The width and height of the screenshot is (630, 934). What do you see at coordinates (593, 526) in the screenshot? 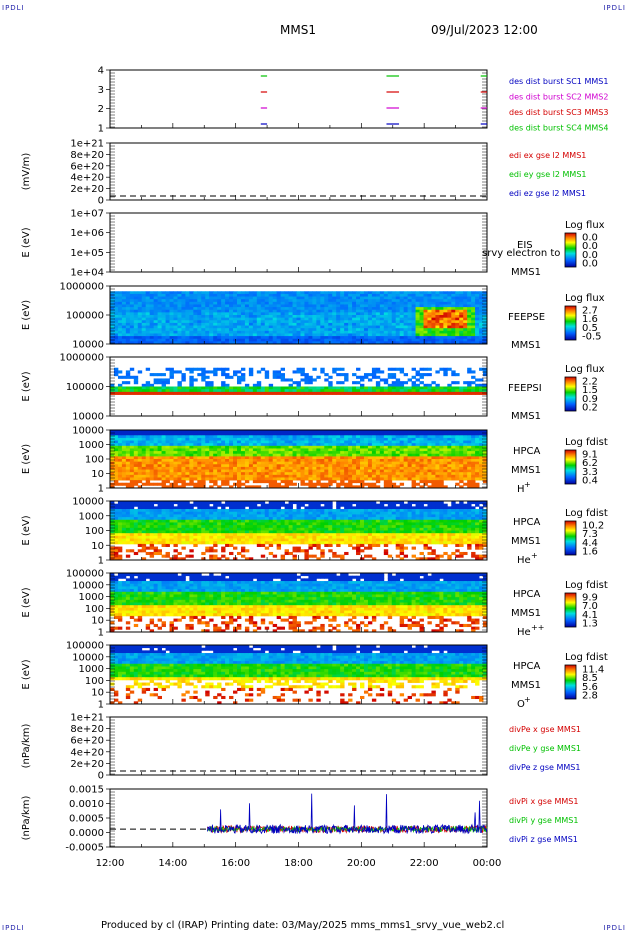
I see `colorbar-tick-label: 10.2` at bounding box center [593, 526].